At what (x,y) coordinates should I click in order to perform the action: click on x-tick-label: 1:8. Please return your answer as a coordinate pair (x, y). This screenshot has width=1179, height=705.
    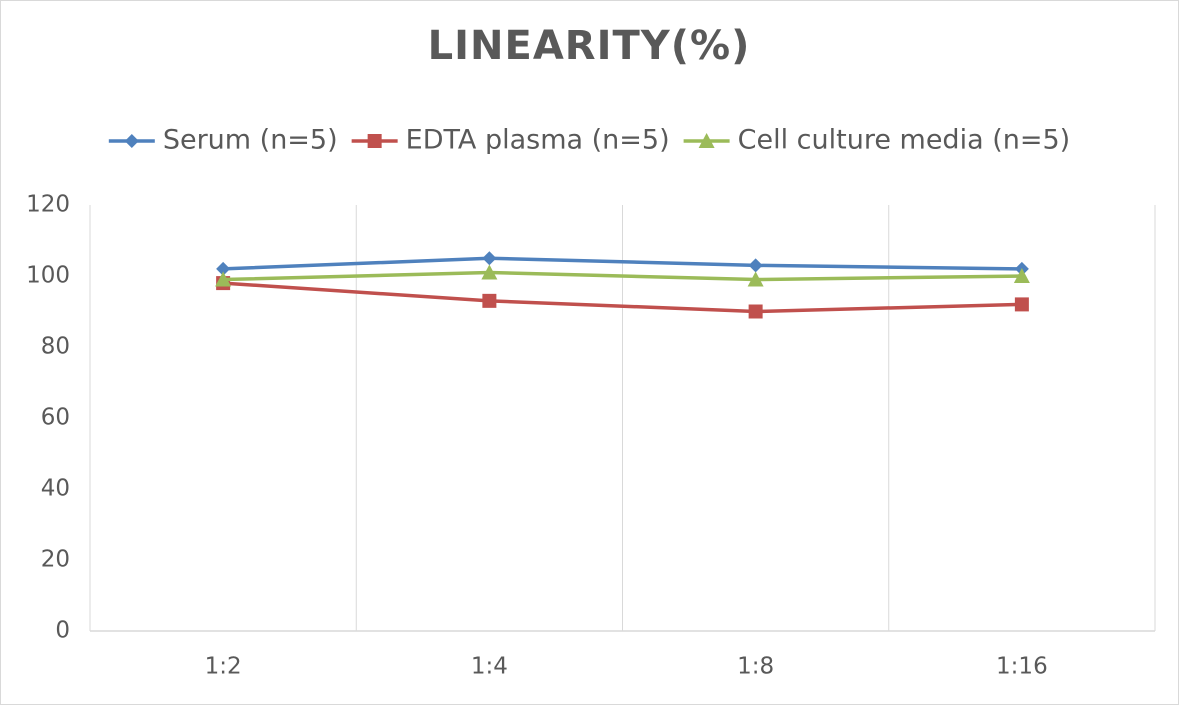
    Looking at the image, I should click on (755, 667).